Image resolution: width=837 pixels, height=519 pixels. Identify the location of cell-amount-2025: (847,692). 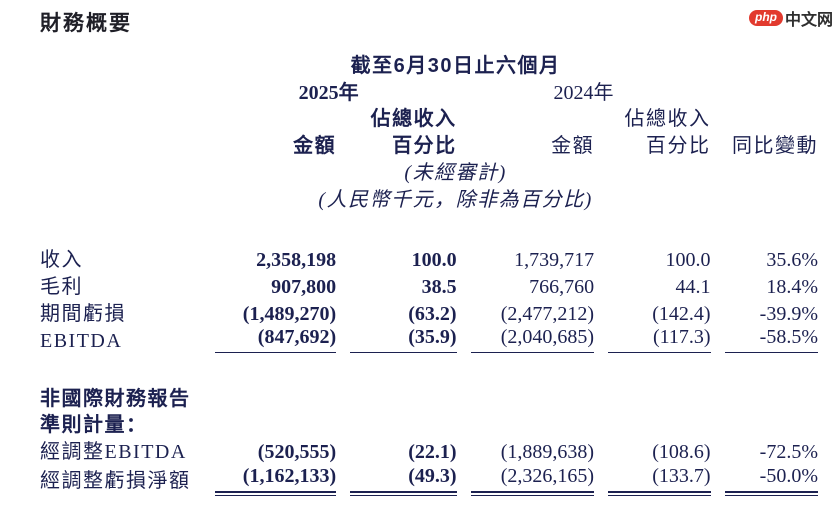
(275, 339).